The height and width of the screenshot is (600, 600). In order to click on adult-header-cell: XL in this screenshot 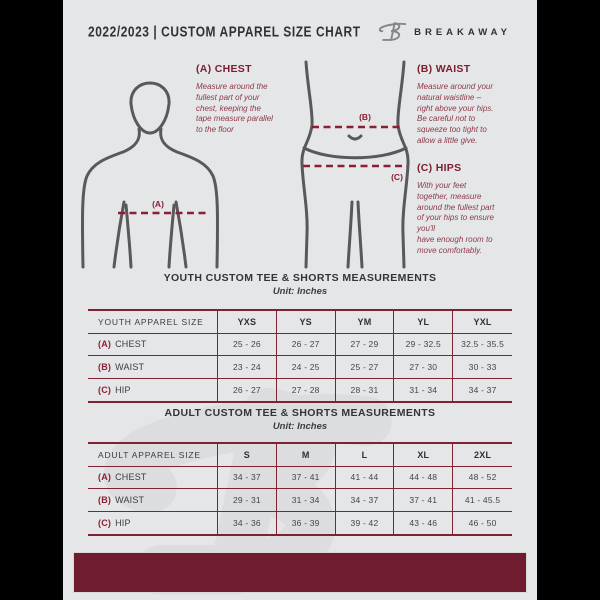, I will do `click(424, 455)`.